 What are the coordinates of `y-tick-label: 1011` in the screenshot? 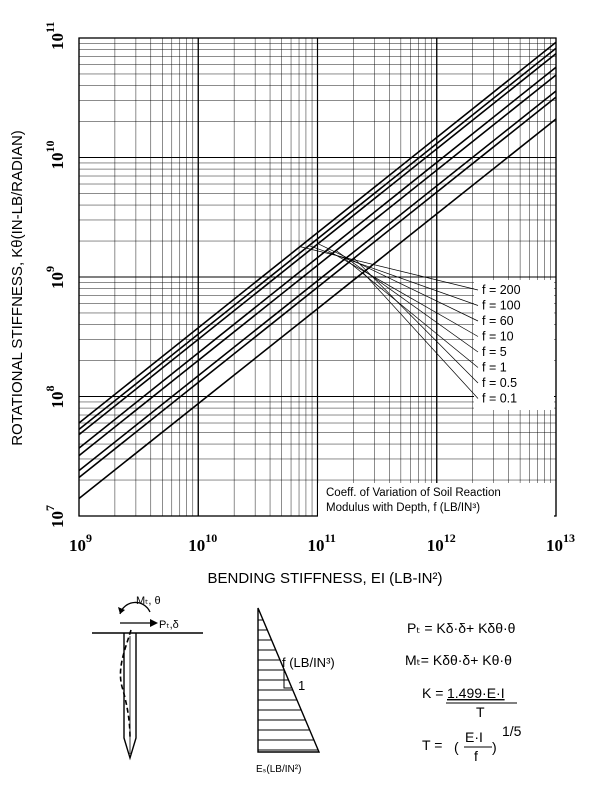 It's located at (55, 36).